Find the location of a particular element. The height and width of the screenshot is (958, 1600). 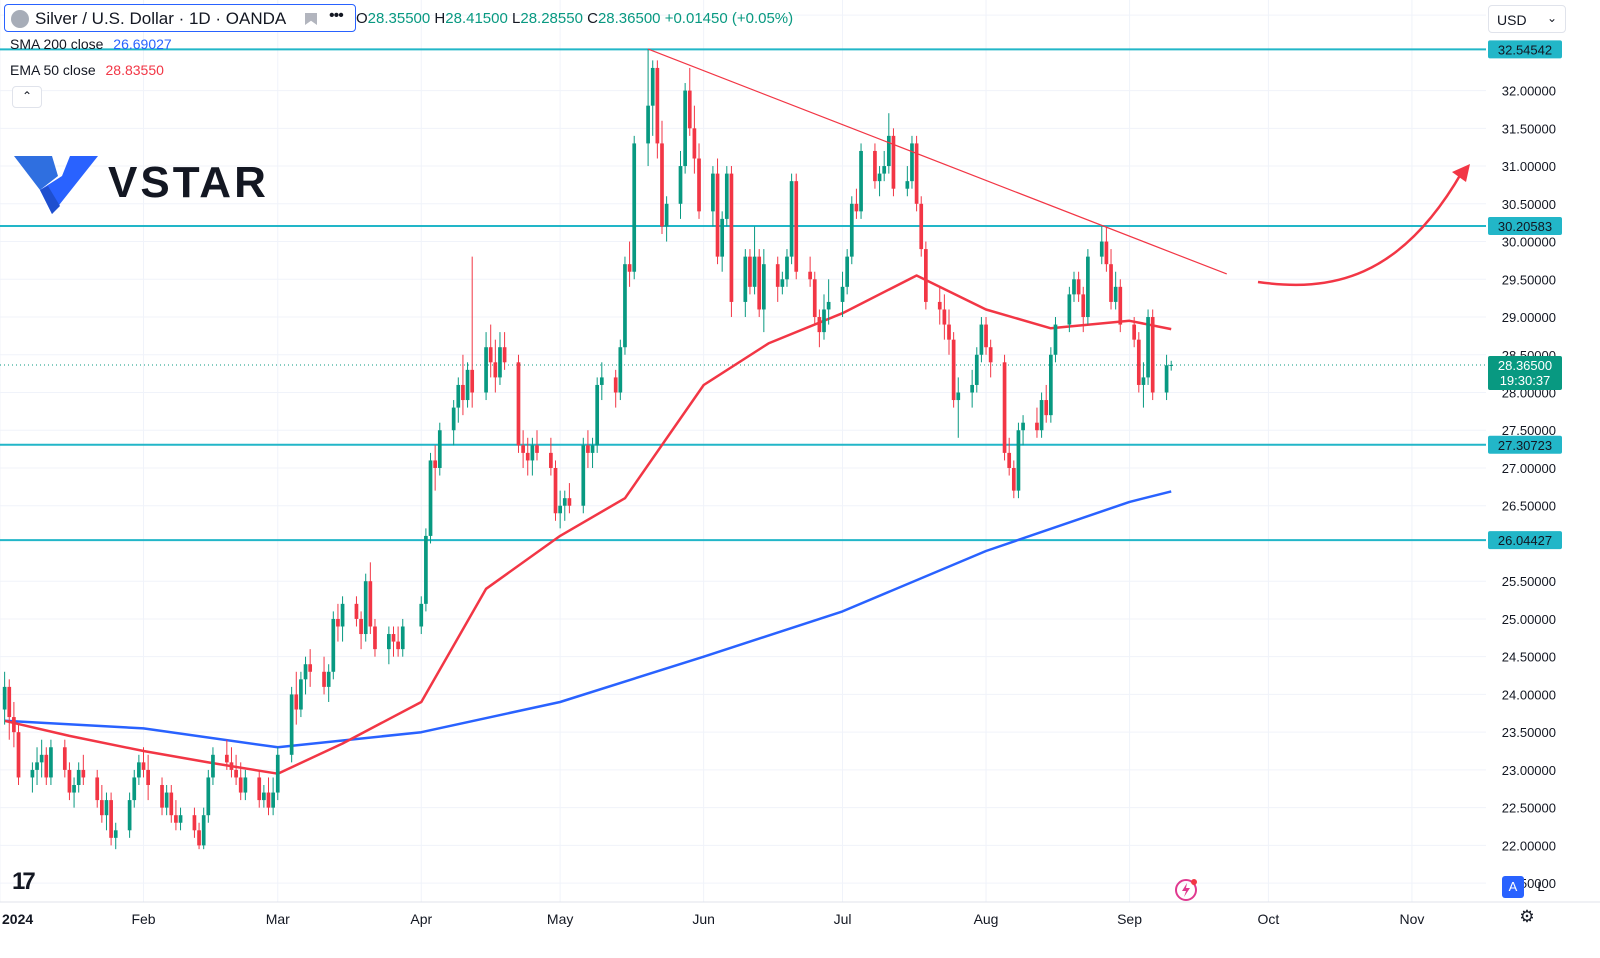

flag-icon is located at coordinates (311, 19).